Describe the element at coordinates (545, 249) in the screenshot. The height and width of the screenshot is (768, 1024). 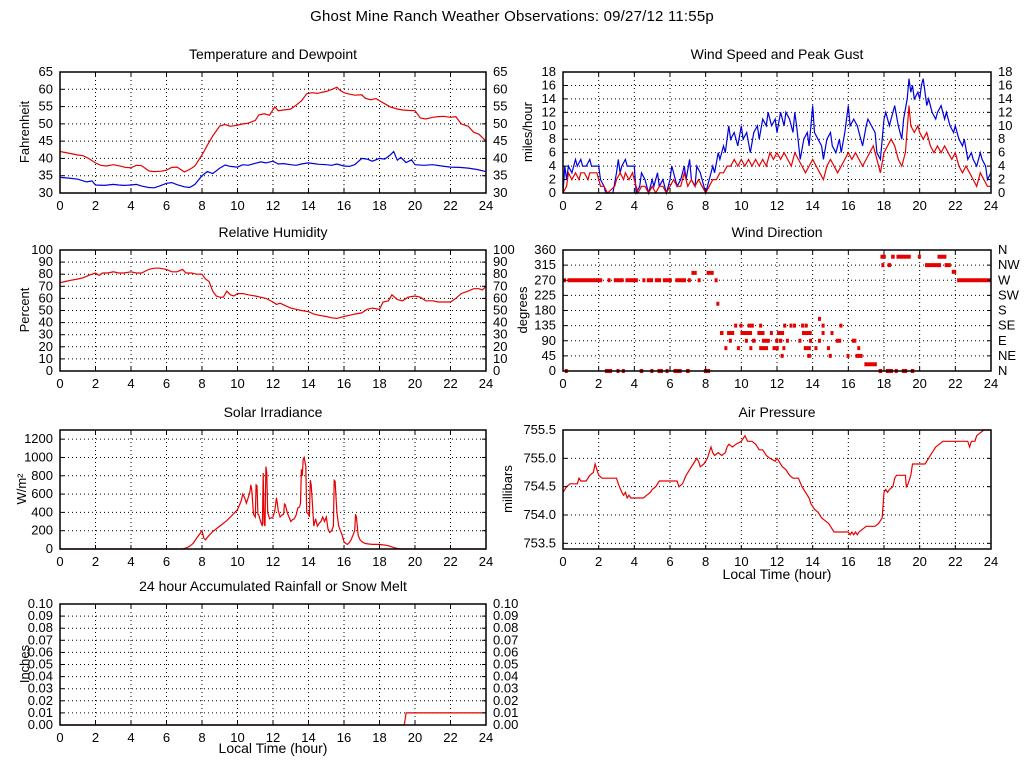
I see `svg-text: 360` at that location.